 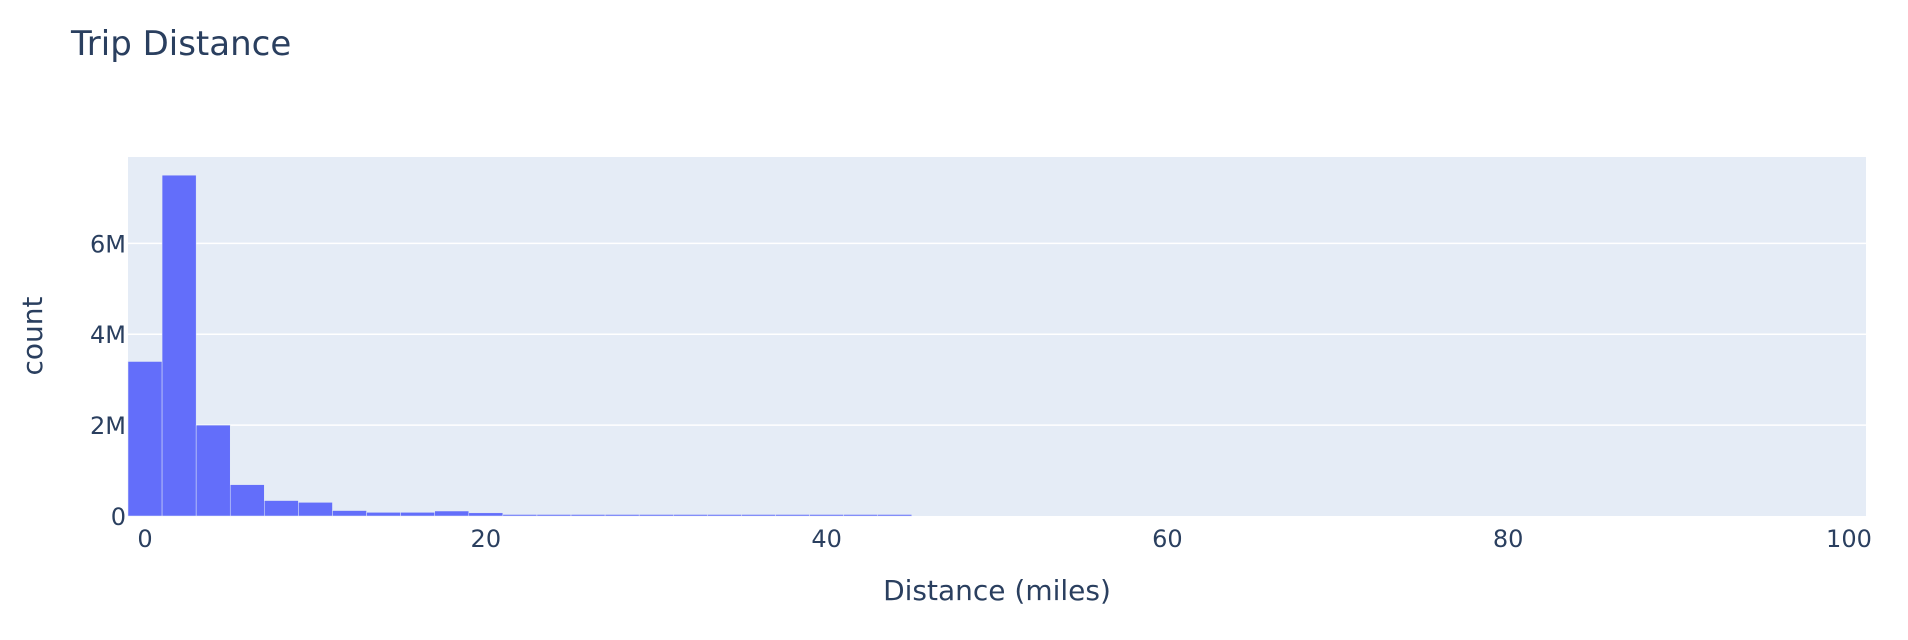 I want to click on y-tick-label: 2M, so click(x=108, y=426).